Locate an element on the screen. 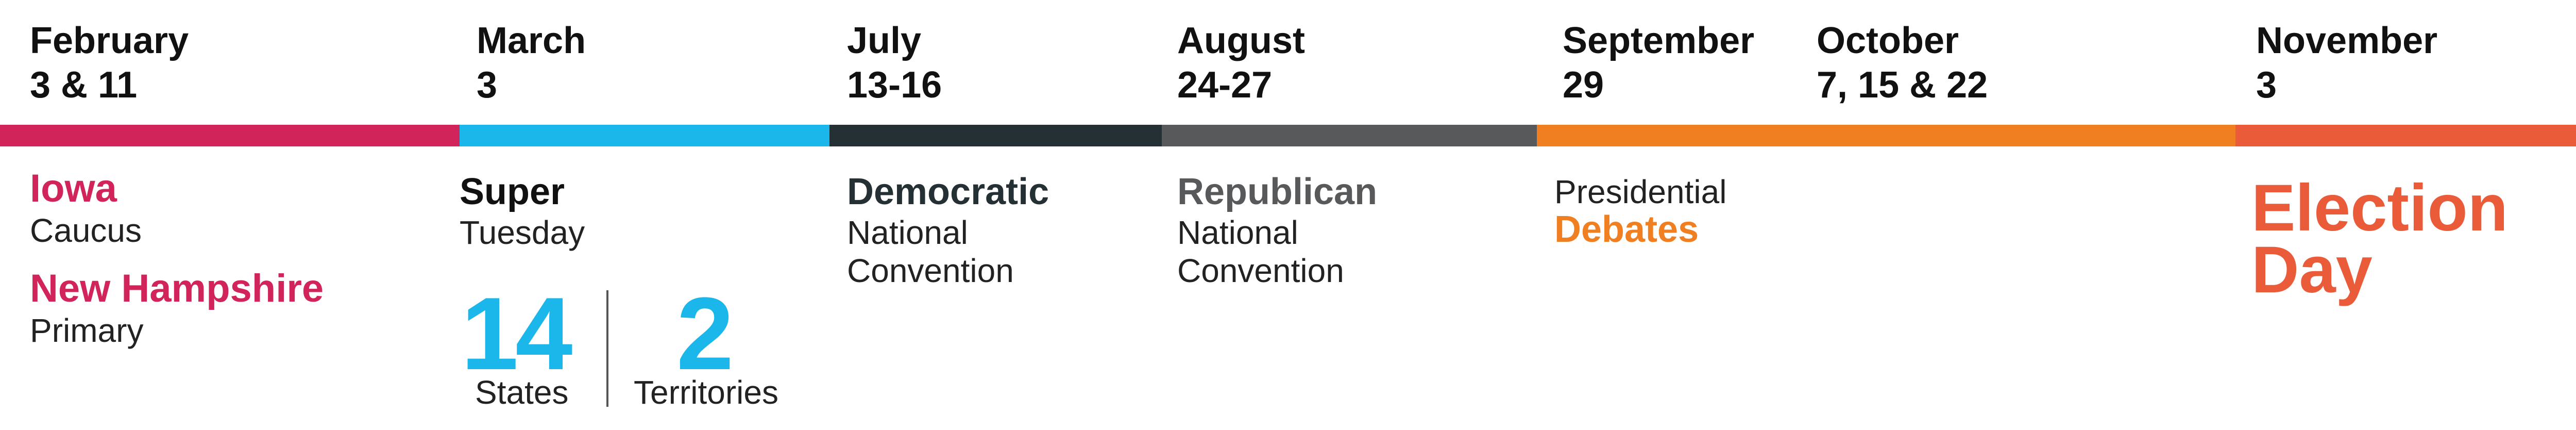  month-label: November is located at coordinates (2347, 40).